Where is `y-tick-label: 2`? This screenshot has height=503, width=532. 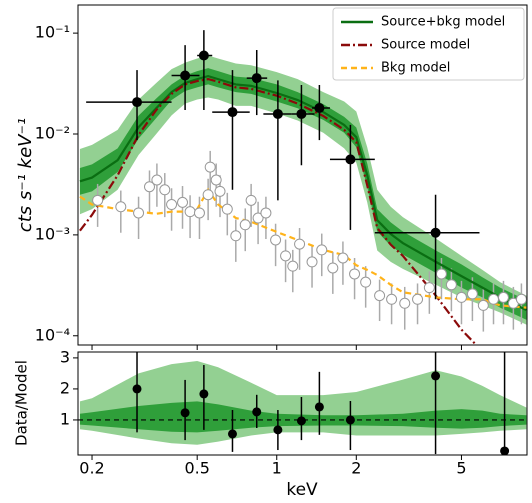 y-tick-label: 2 is located at coordinates (65, 387).